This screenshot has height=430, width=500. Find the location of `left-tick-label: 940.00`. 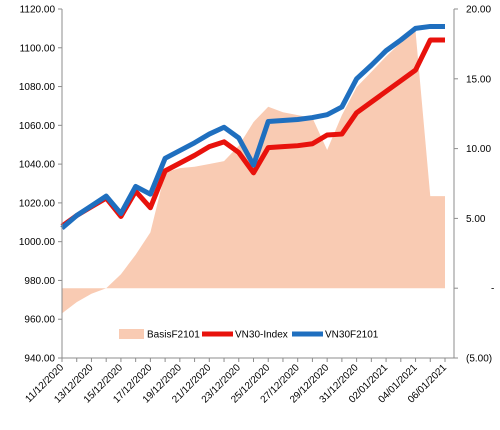

left-tick-label: 940.00 is located at coordinates (39, 359).